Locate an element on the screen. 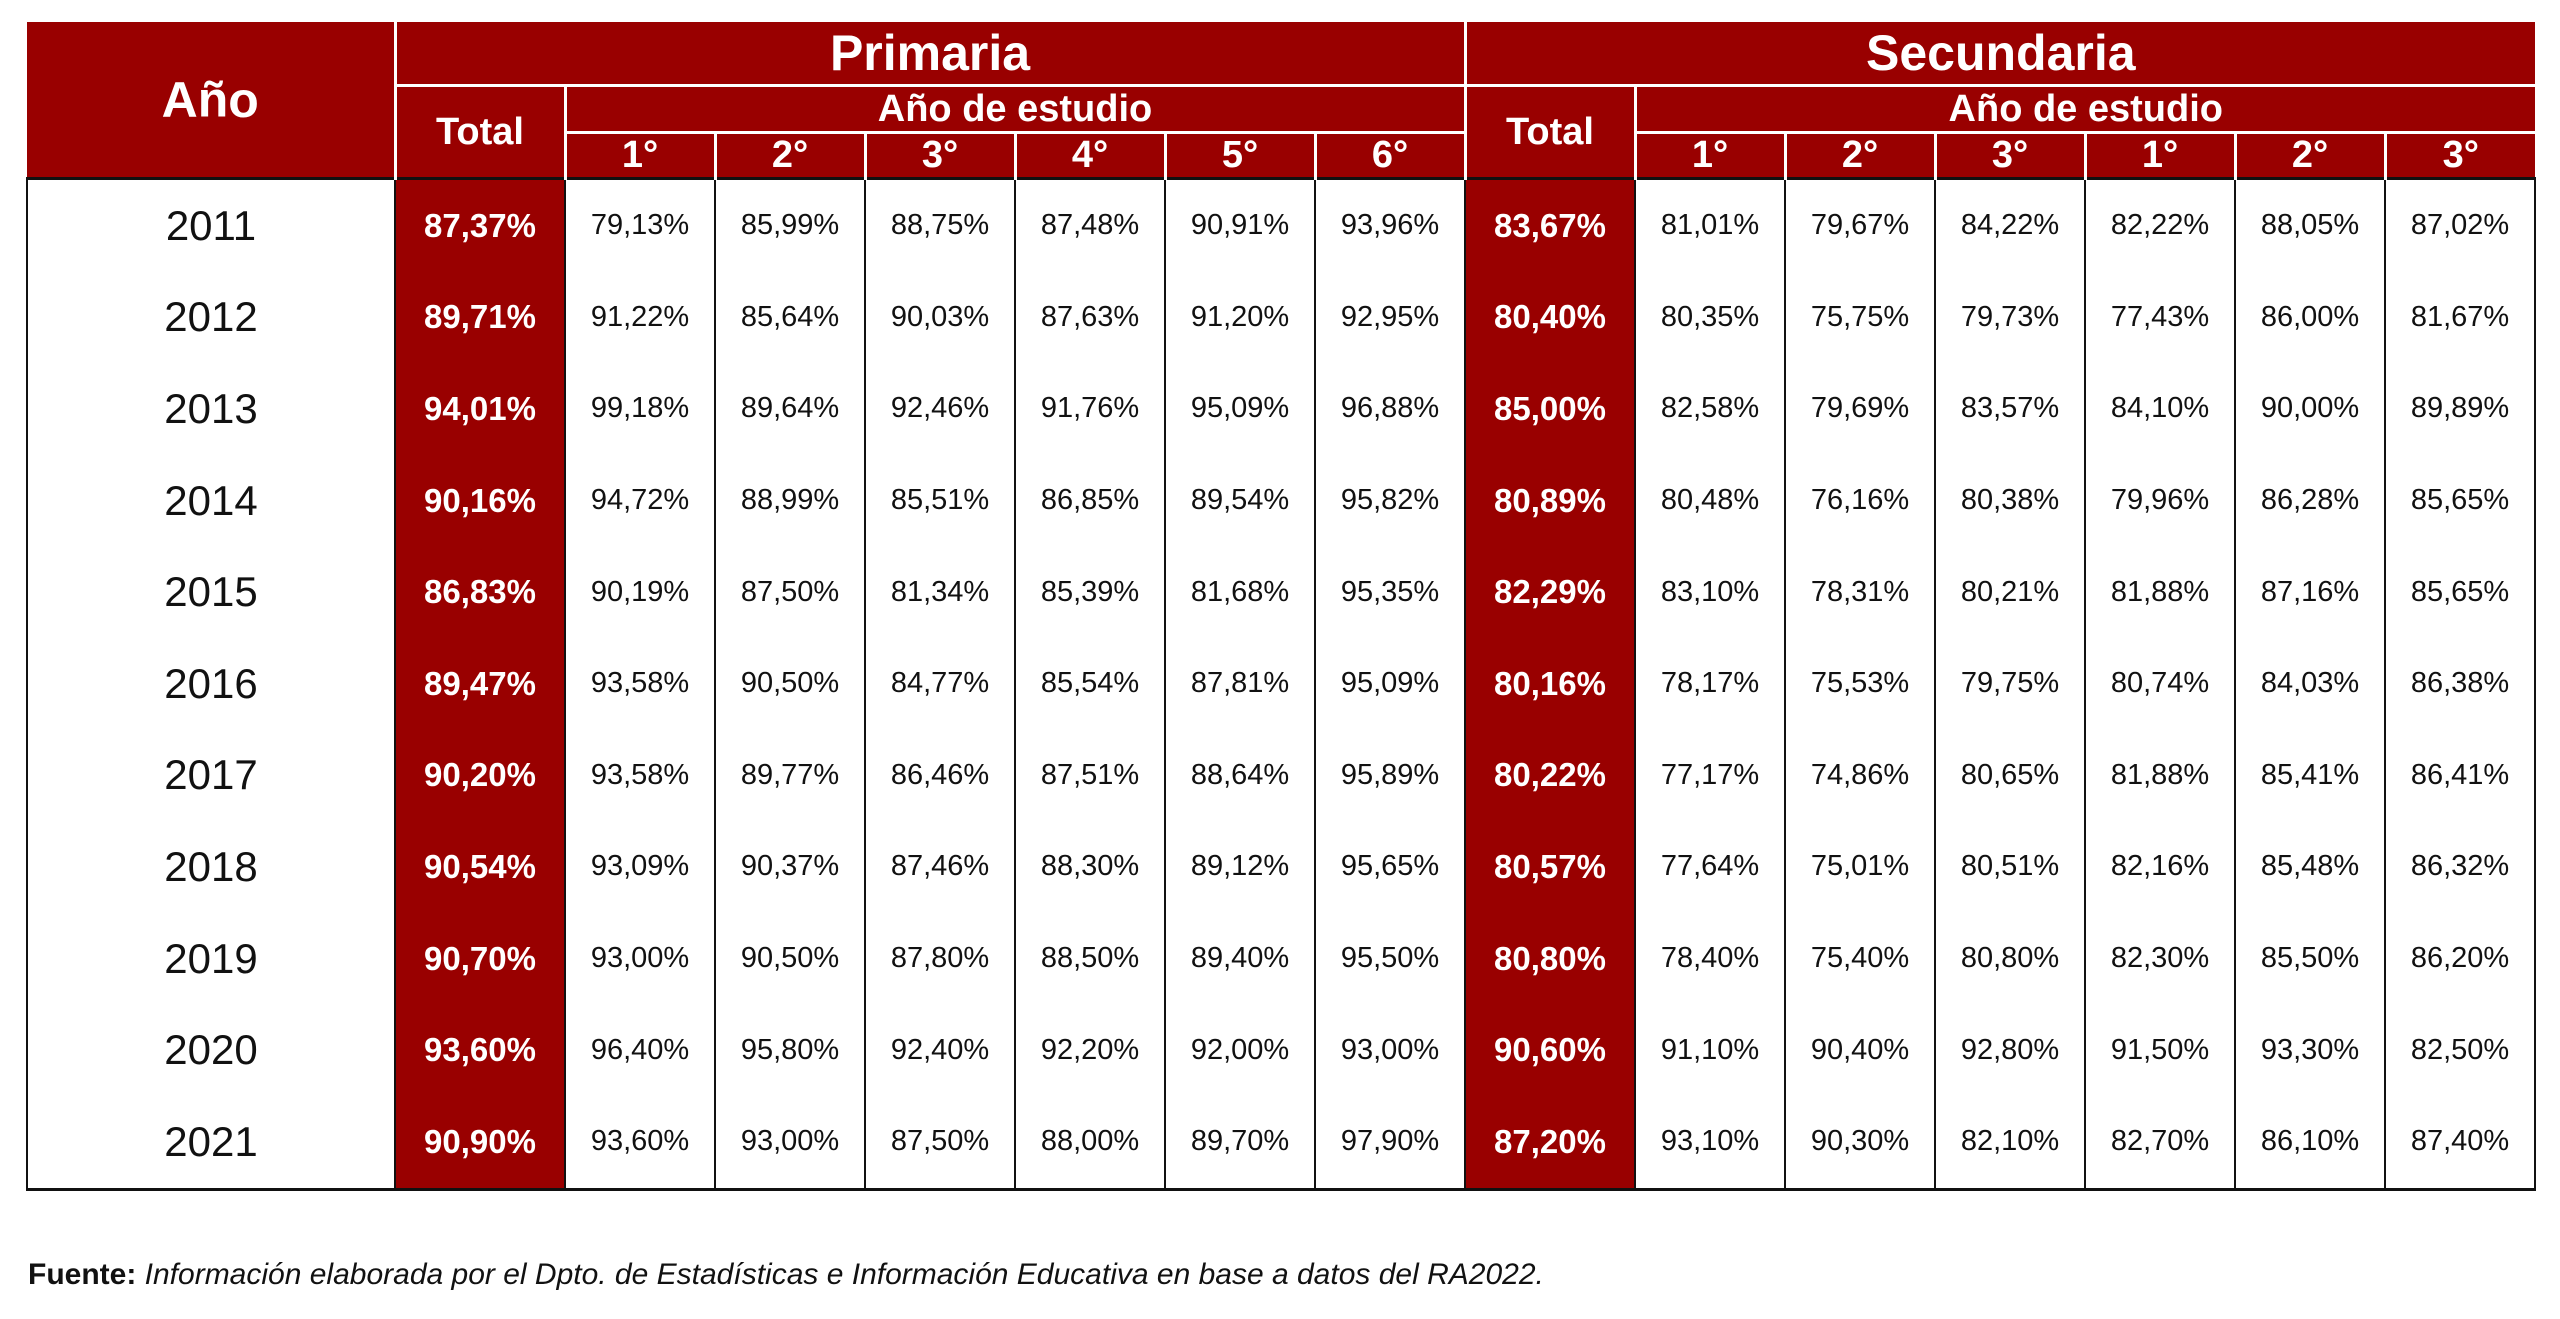 The width and height of the screenshot is (2560, 1319). primaria-grade-cell: 87,81% is located at coordinates (1239, 683).